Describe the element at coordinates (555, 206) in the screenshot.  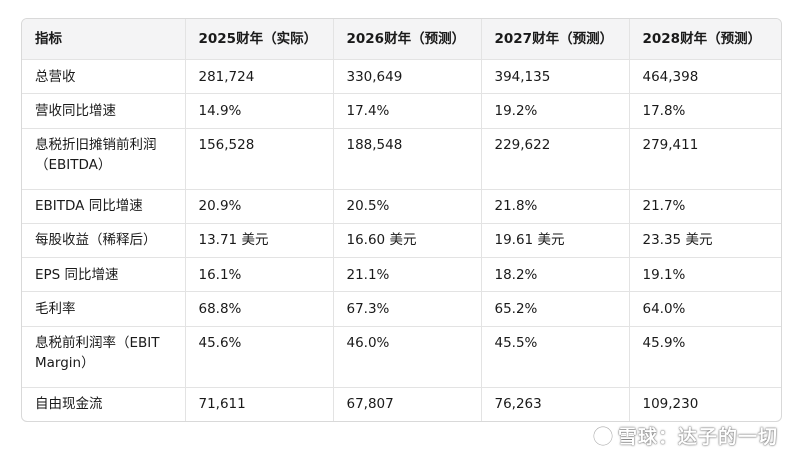
I see `table-cell: 21.8%` at that location.